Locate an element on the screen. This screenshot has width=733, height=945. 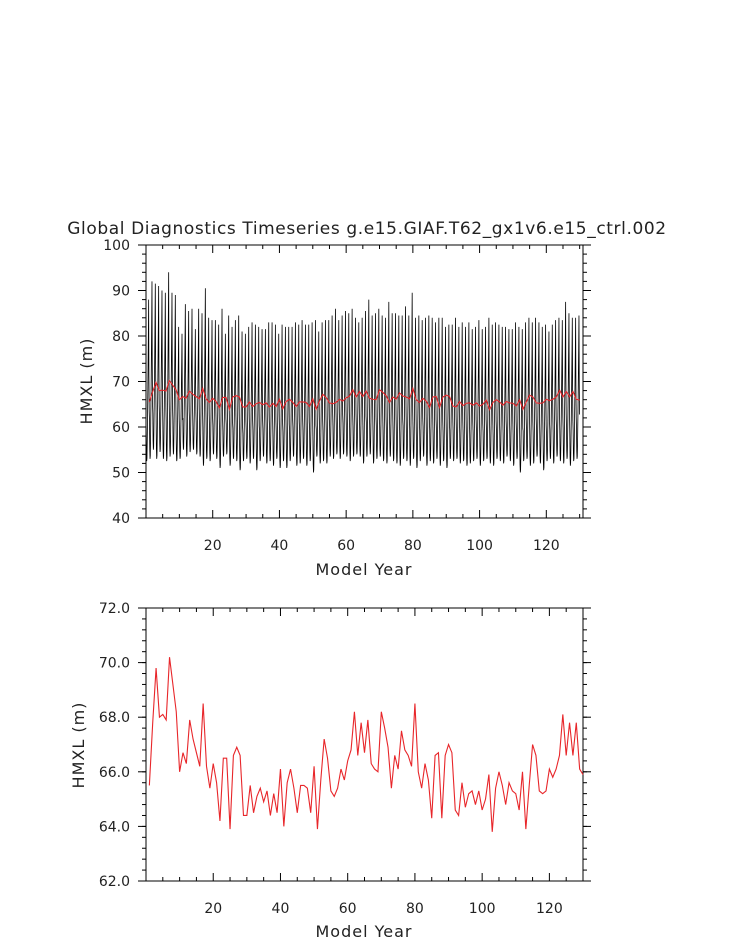
y-tick-label: 62.0 is located at coordinates (114, 882).